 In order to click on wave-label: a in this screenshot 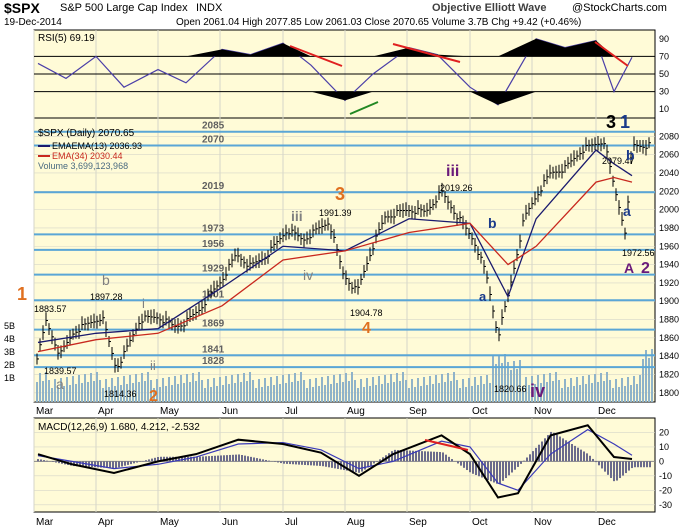, I will do `click(60, 384)`.